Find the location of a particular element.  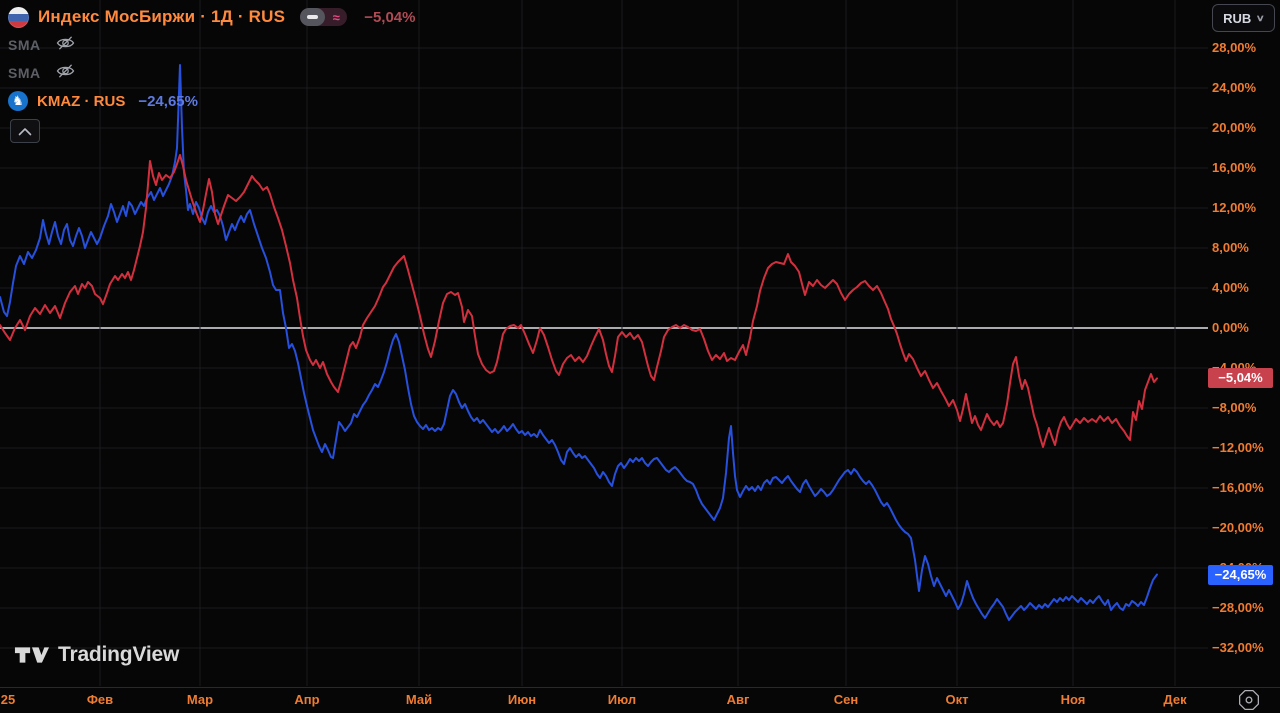

price-tick-label: −16,00% is located at coordinates (1238, 487).